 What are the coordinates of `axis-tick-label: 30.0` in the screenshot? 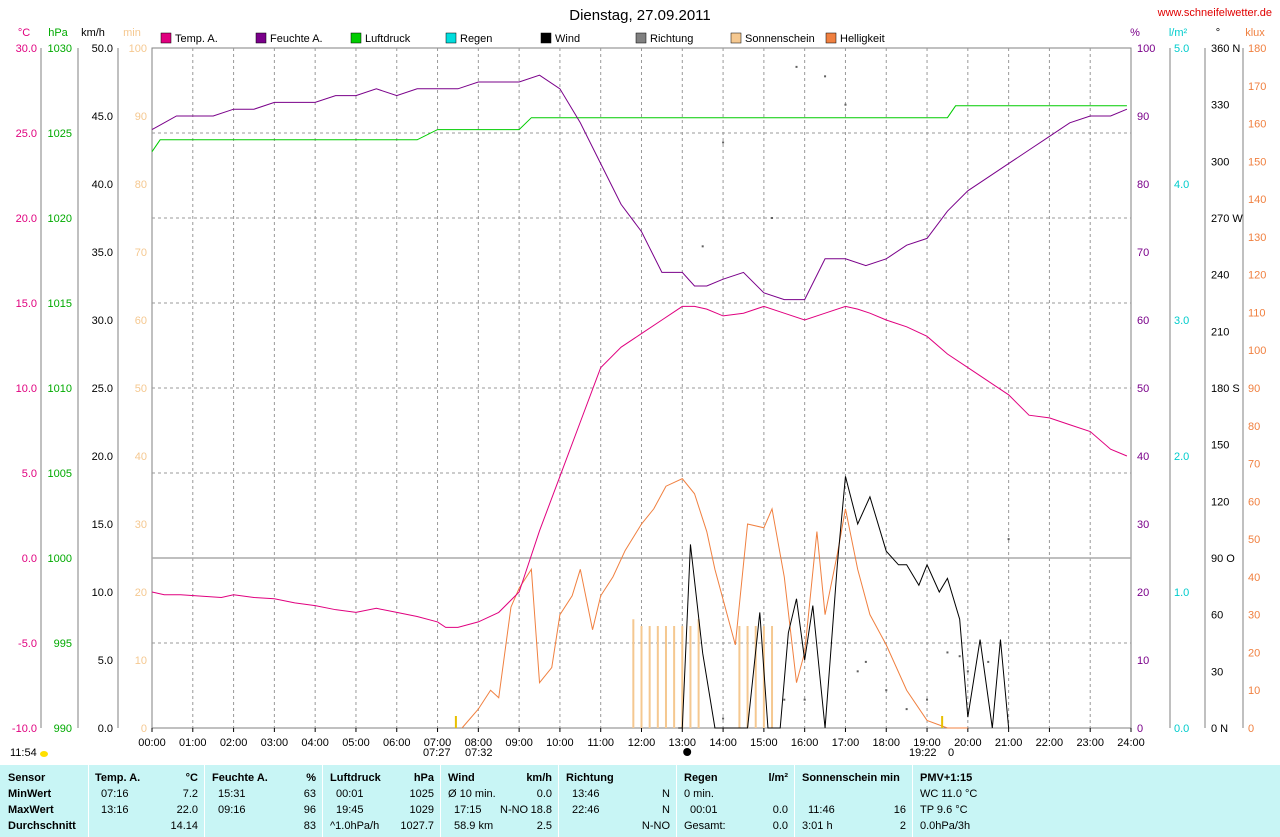 It's located at (102, 321).